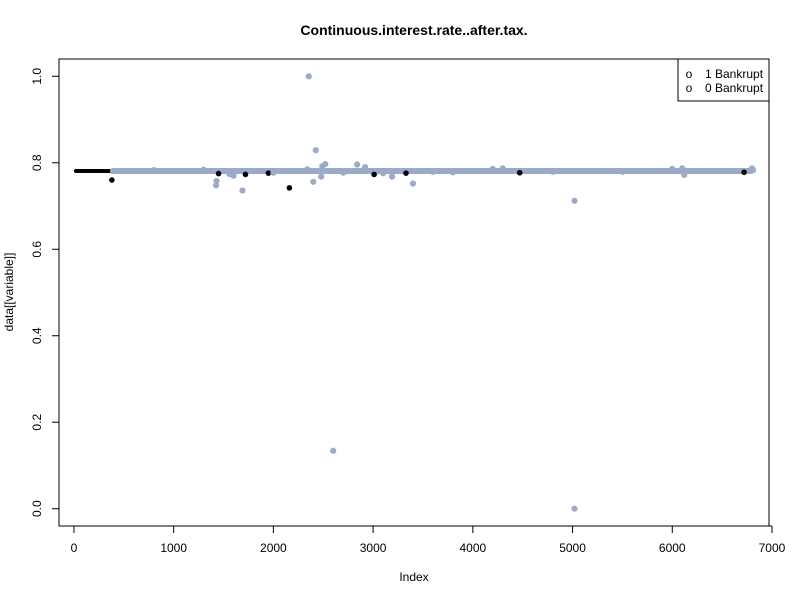 This screenshot has width=800, height=600. What do you see at coordinates (413, 170) in the screenshot?
I see `density-bands` at bounding box center [413, 170].